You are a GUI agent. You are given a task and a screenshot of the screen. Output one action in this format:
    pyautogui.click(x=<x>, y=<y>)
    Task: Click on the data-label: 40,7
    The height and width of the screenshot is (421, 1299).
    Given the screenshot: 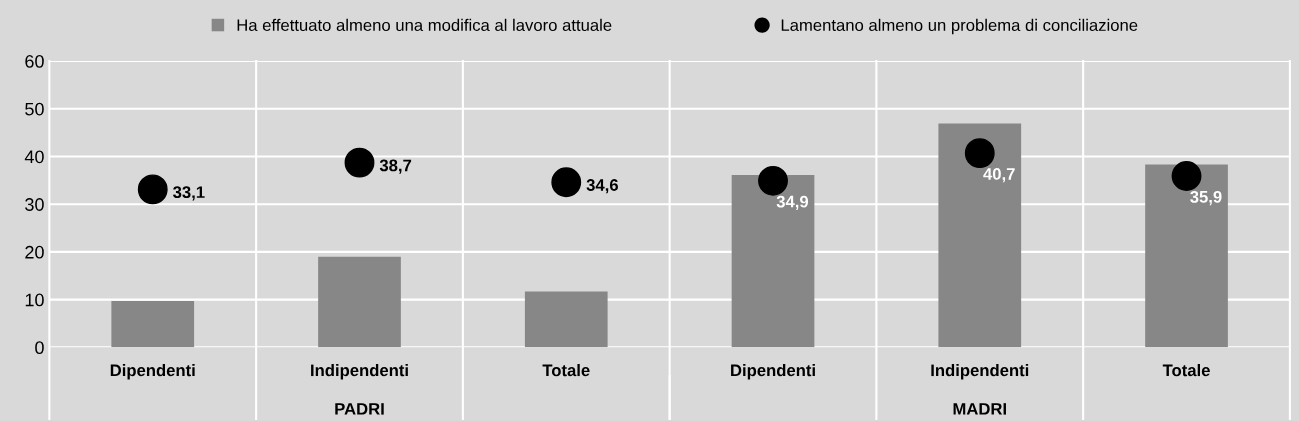 What is the action you would take?
    pyautogui.click(x=999, y=175)
    